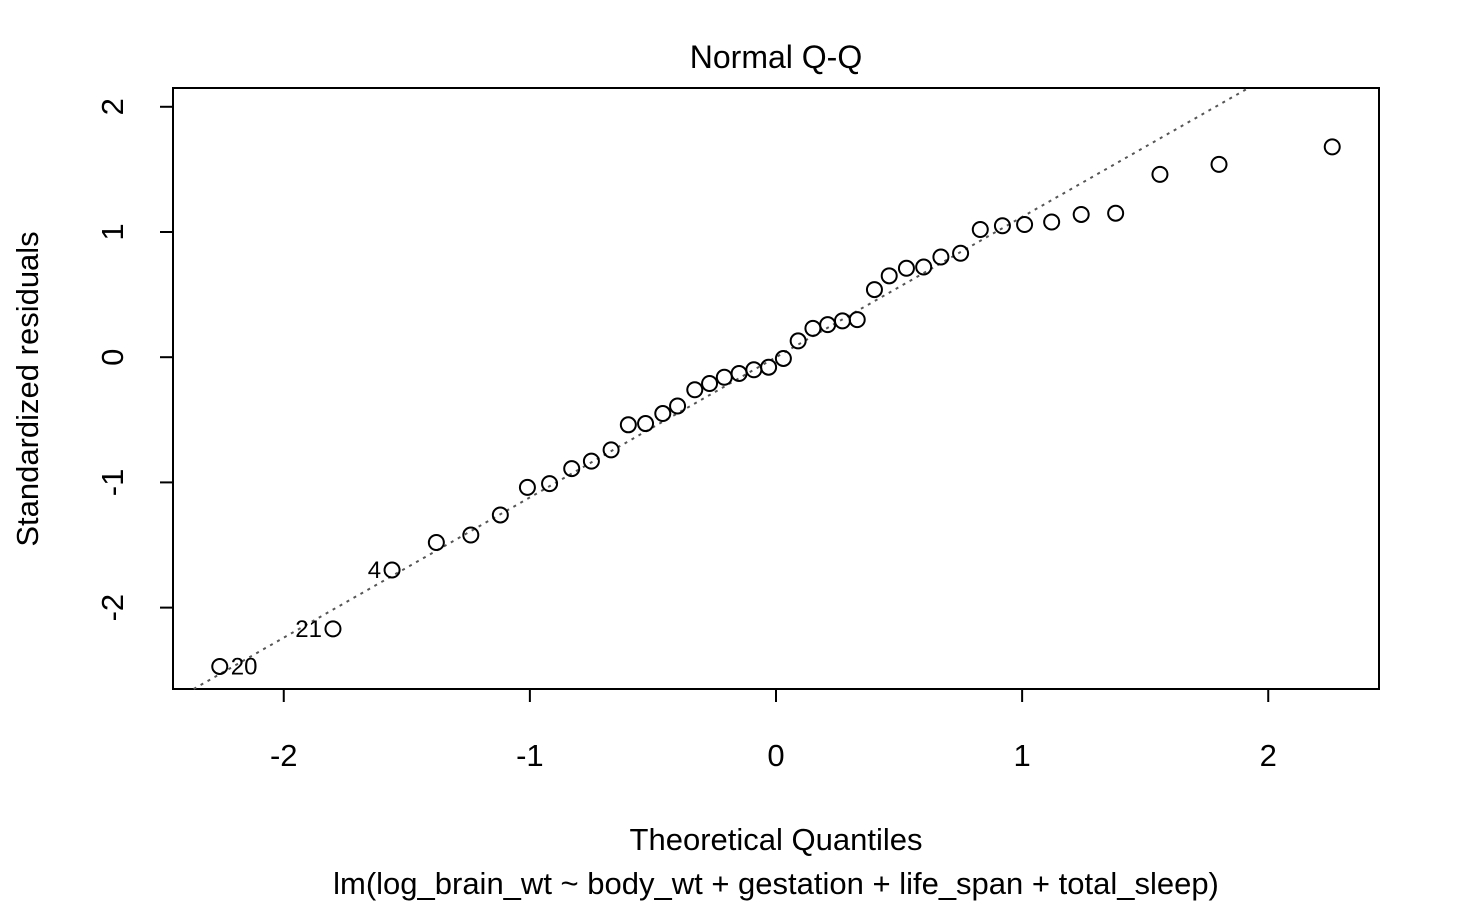  Describe the element at coordinates (27, 388) in the screenshot. I see `y-axis-title: Standardized residuals` at that location.